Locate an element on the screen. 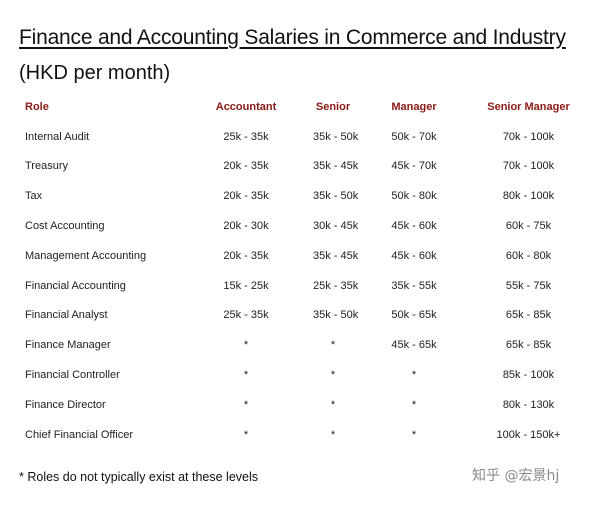  manager-cell: 50k - 80k is located at coordinates (414, 196).